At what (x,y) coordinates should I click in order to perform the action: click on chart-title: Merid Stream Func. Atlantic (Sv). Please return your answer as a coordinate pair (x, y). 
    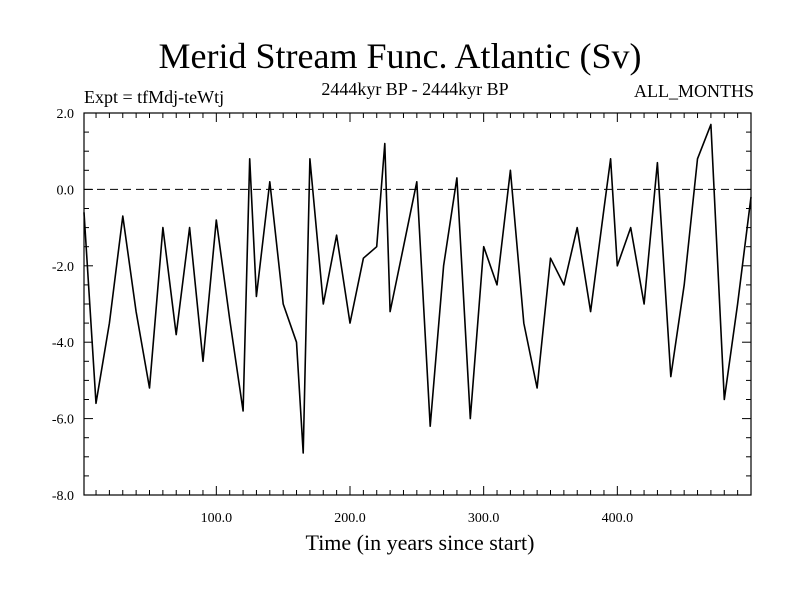
    Looking at the image, I should click on (400, 56).